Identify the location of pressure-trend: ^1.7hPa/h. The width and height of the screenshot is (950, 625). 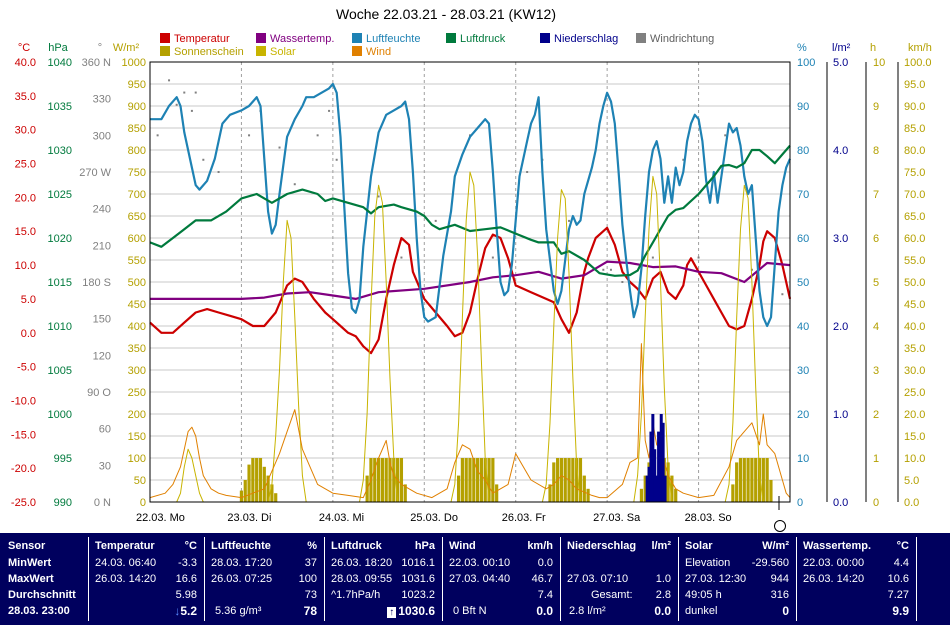
(356, 595).